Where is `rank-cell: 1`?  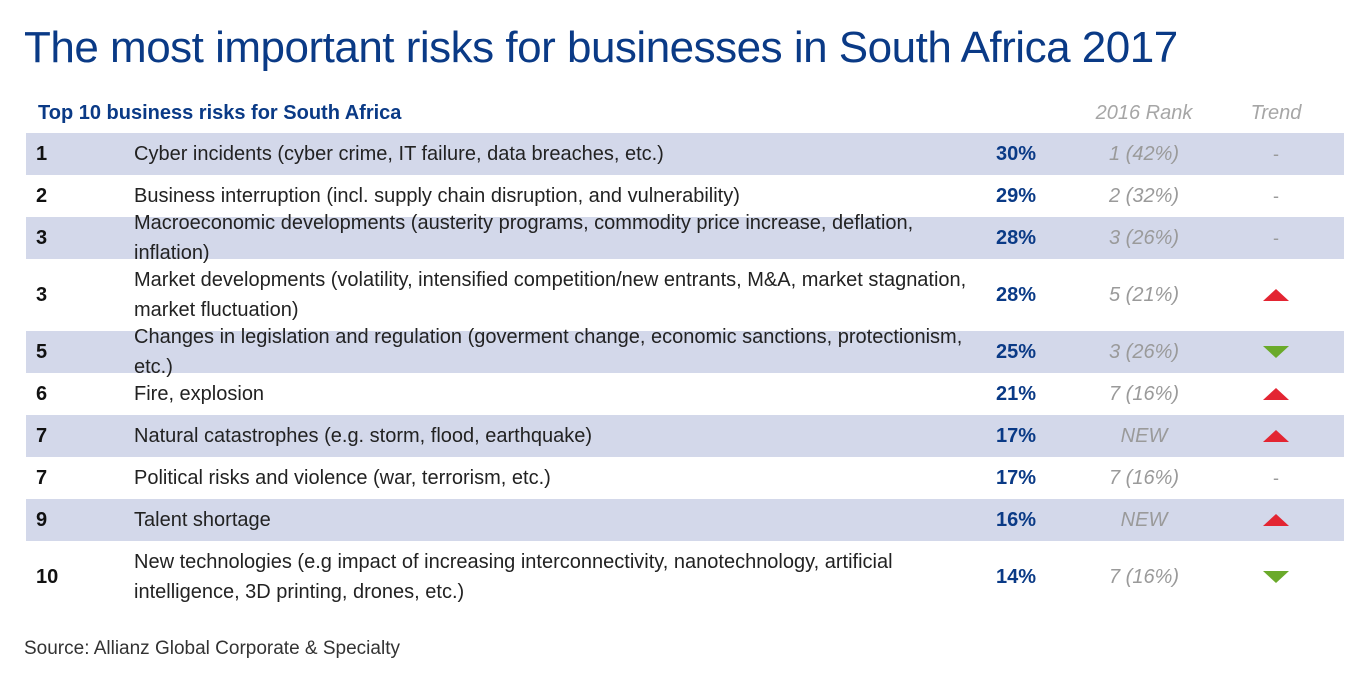 rank-cell: 1 is located at coordinates (42, 153).